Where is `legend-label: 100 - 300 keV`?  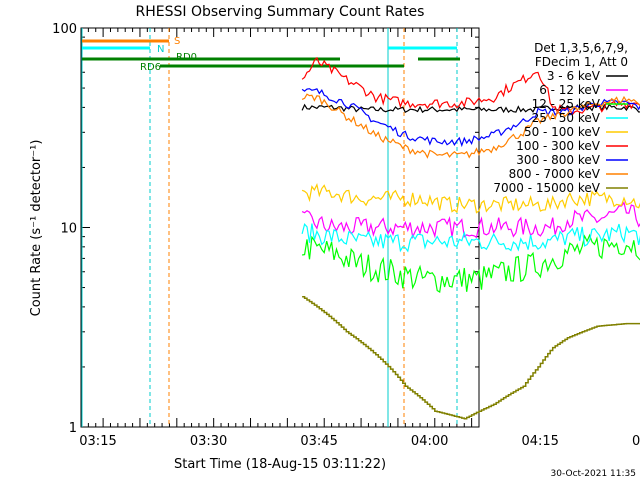
legend-label: 100 - 300 keV is located at coordinates (558, 146).